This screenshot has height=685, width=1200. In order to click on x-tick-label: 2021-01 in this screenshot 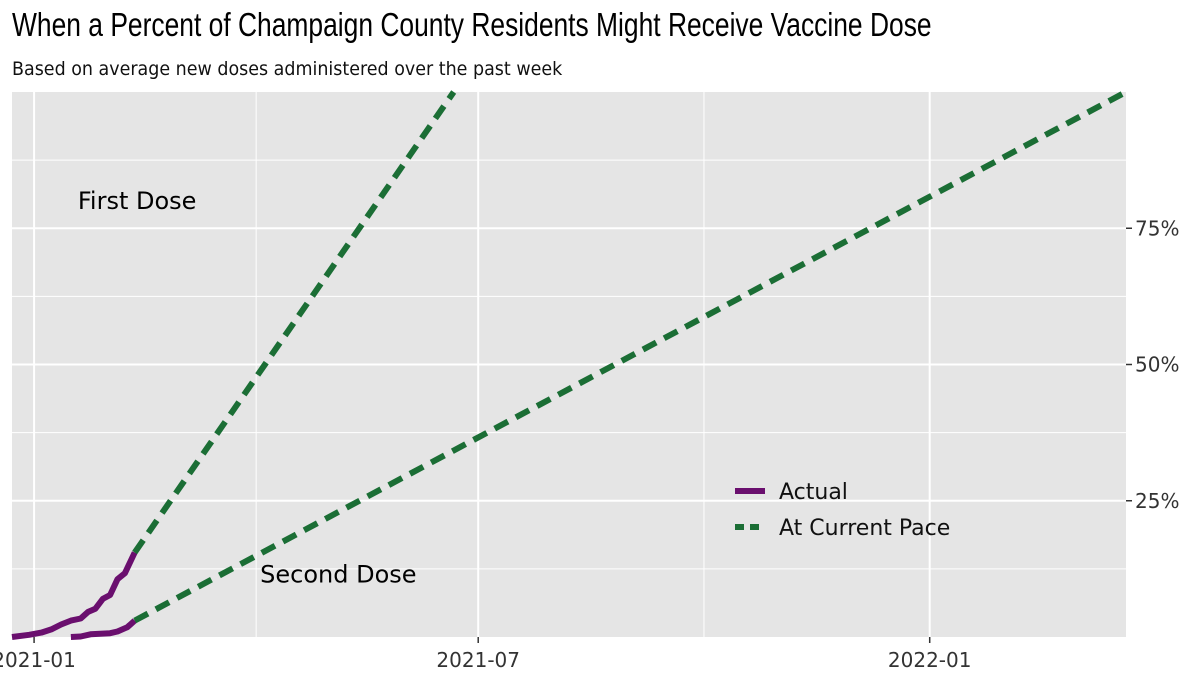, I will do `click(38, 660)`.